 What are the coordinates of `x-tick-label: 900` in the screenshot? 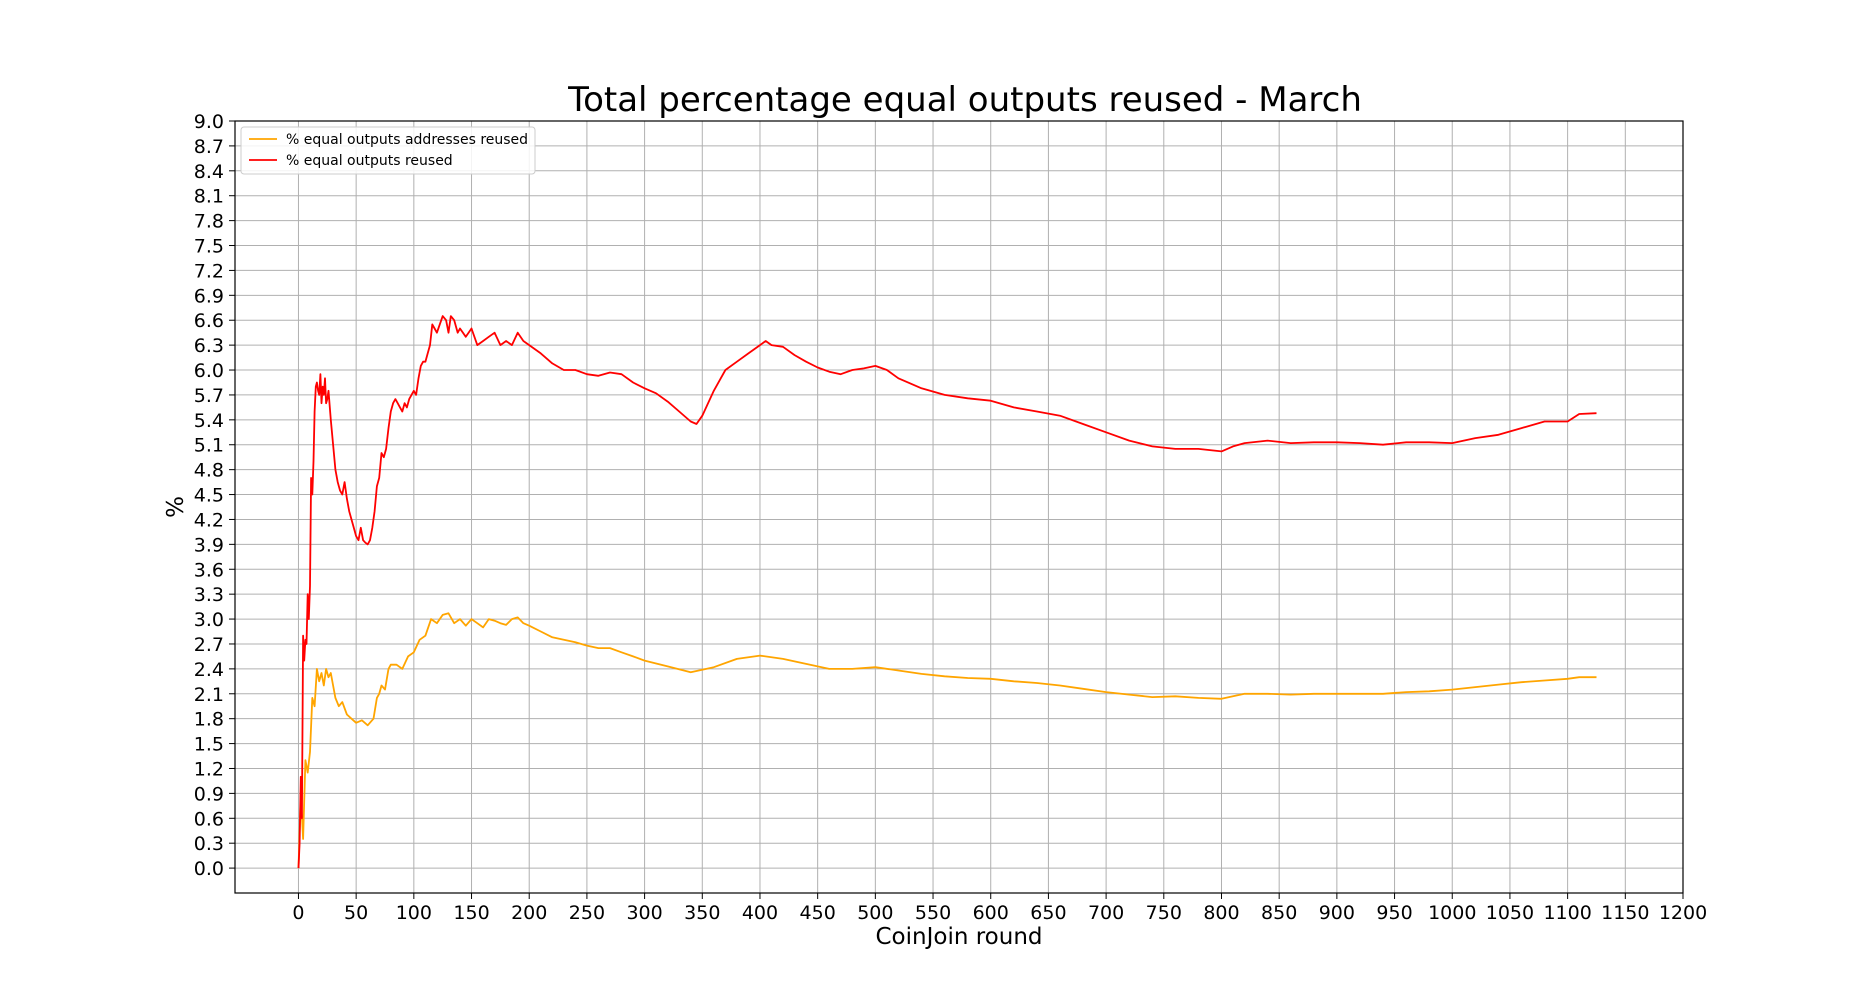 It's located at (1337, 913).